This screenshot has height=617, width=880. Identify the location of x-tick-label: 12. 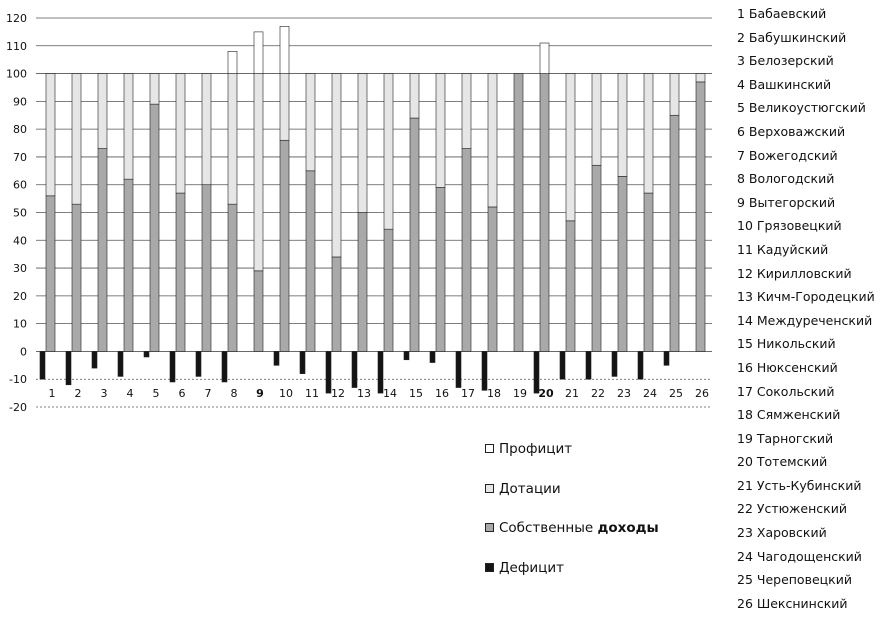
(338, 393).